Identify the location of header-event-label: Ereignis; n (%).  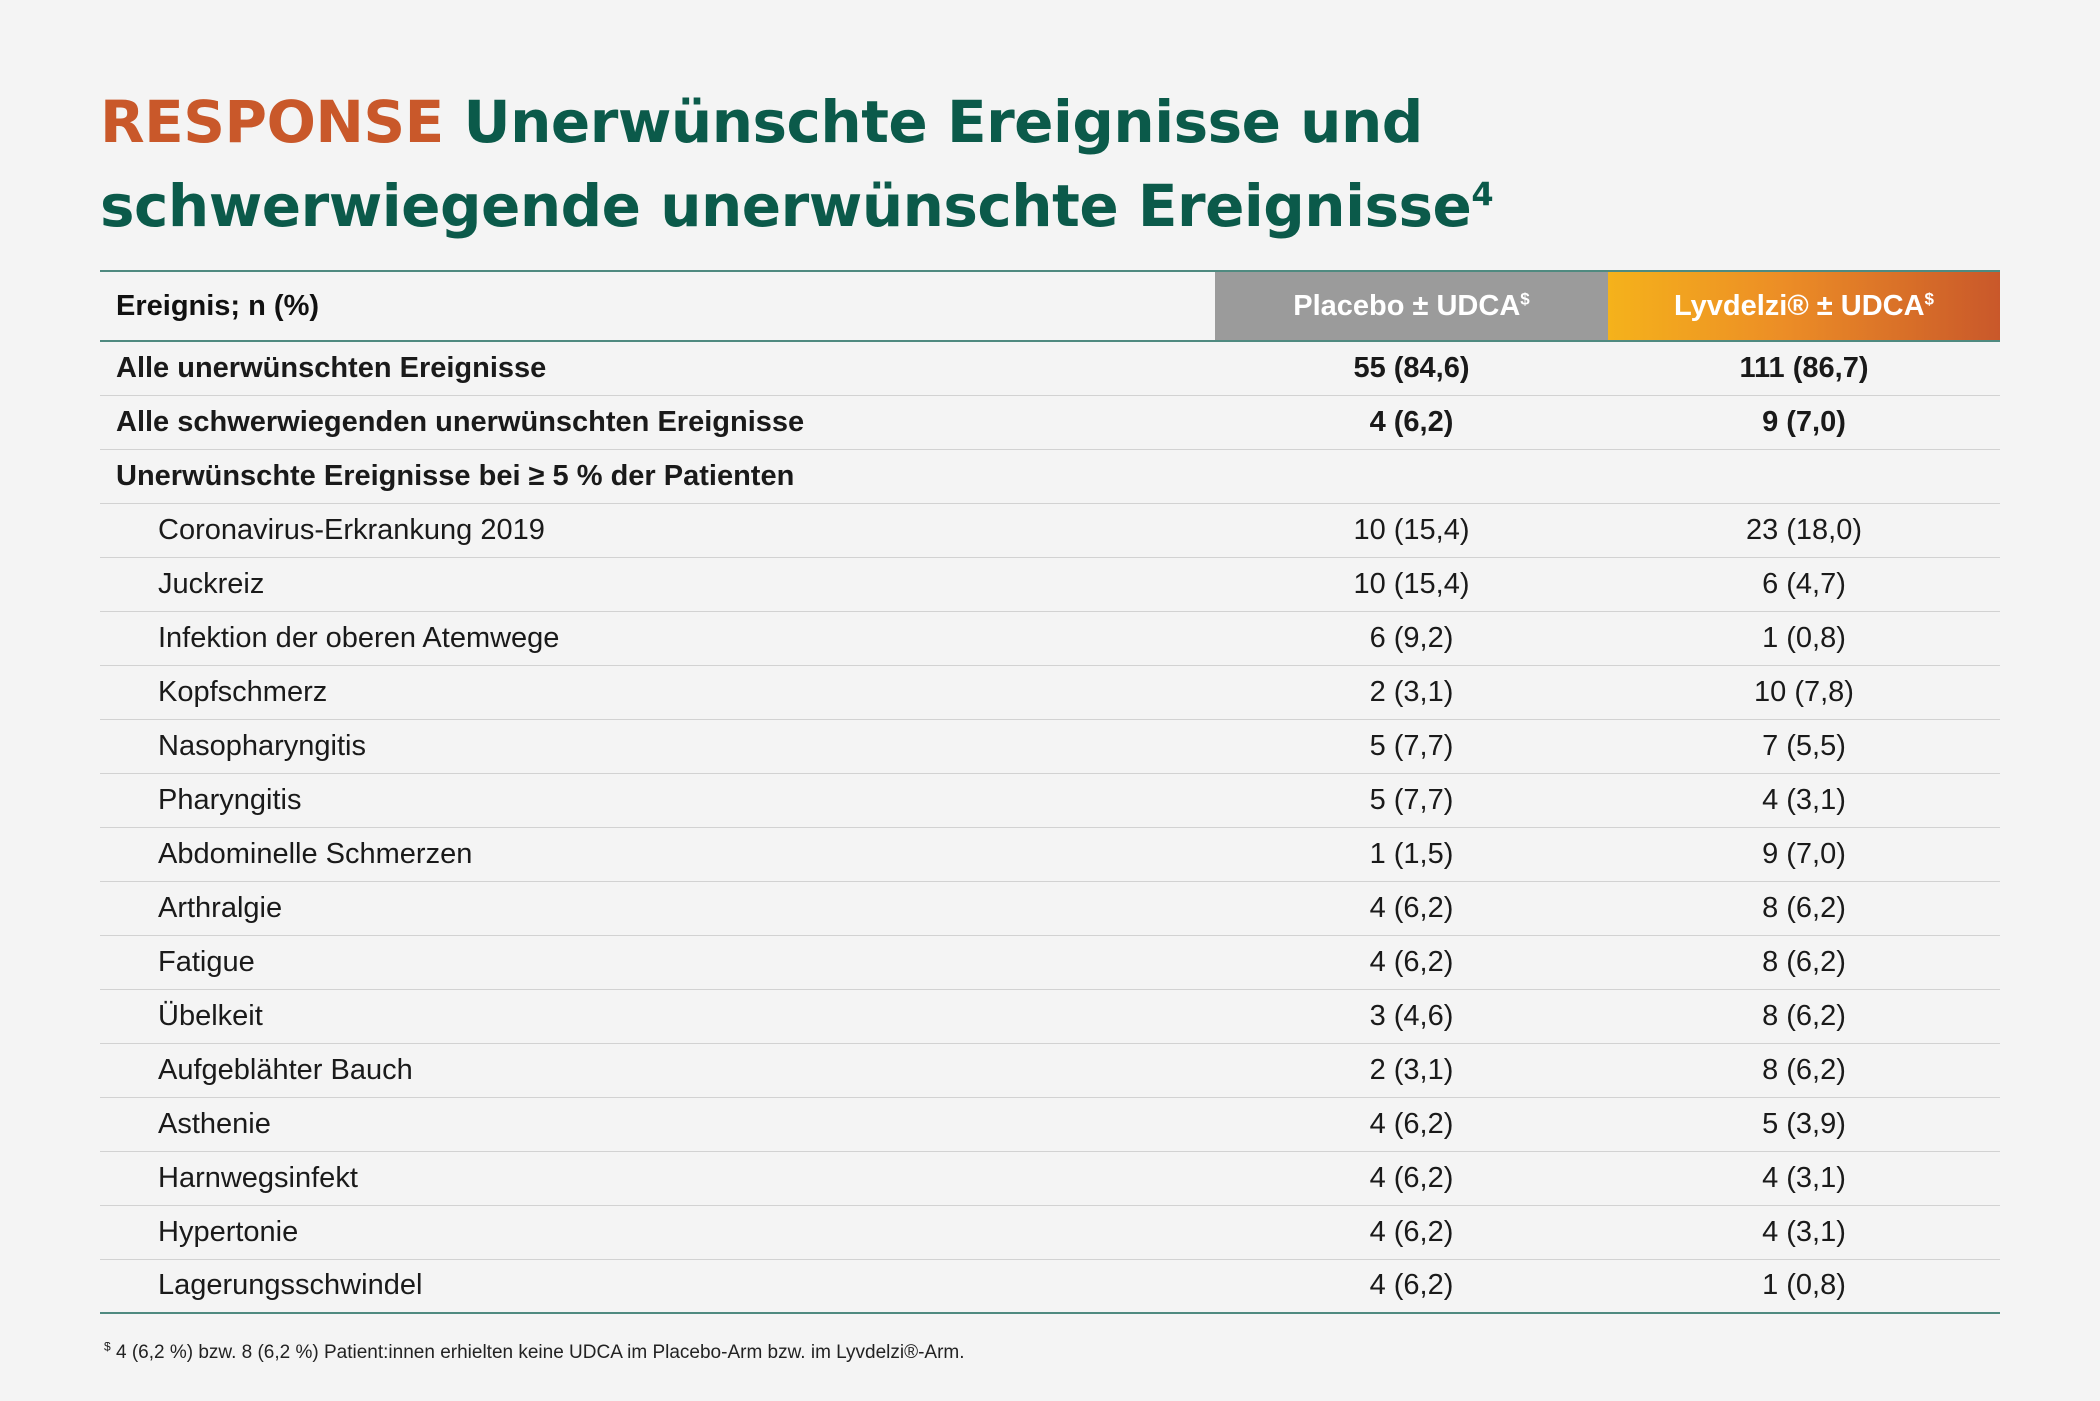
(218, 305).